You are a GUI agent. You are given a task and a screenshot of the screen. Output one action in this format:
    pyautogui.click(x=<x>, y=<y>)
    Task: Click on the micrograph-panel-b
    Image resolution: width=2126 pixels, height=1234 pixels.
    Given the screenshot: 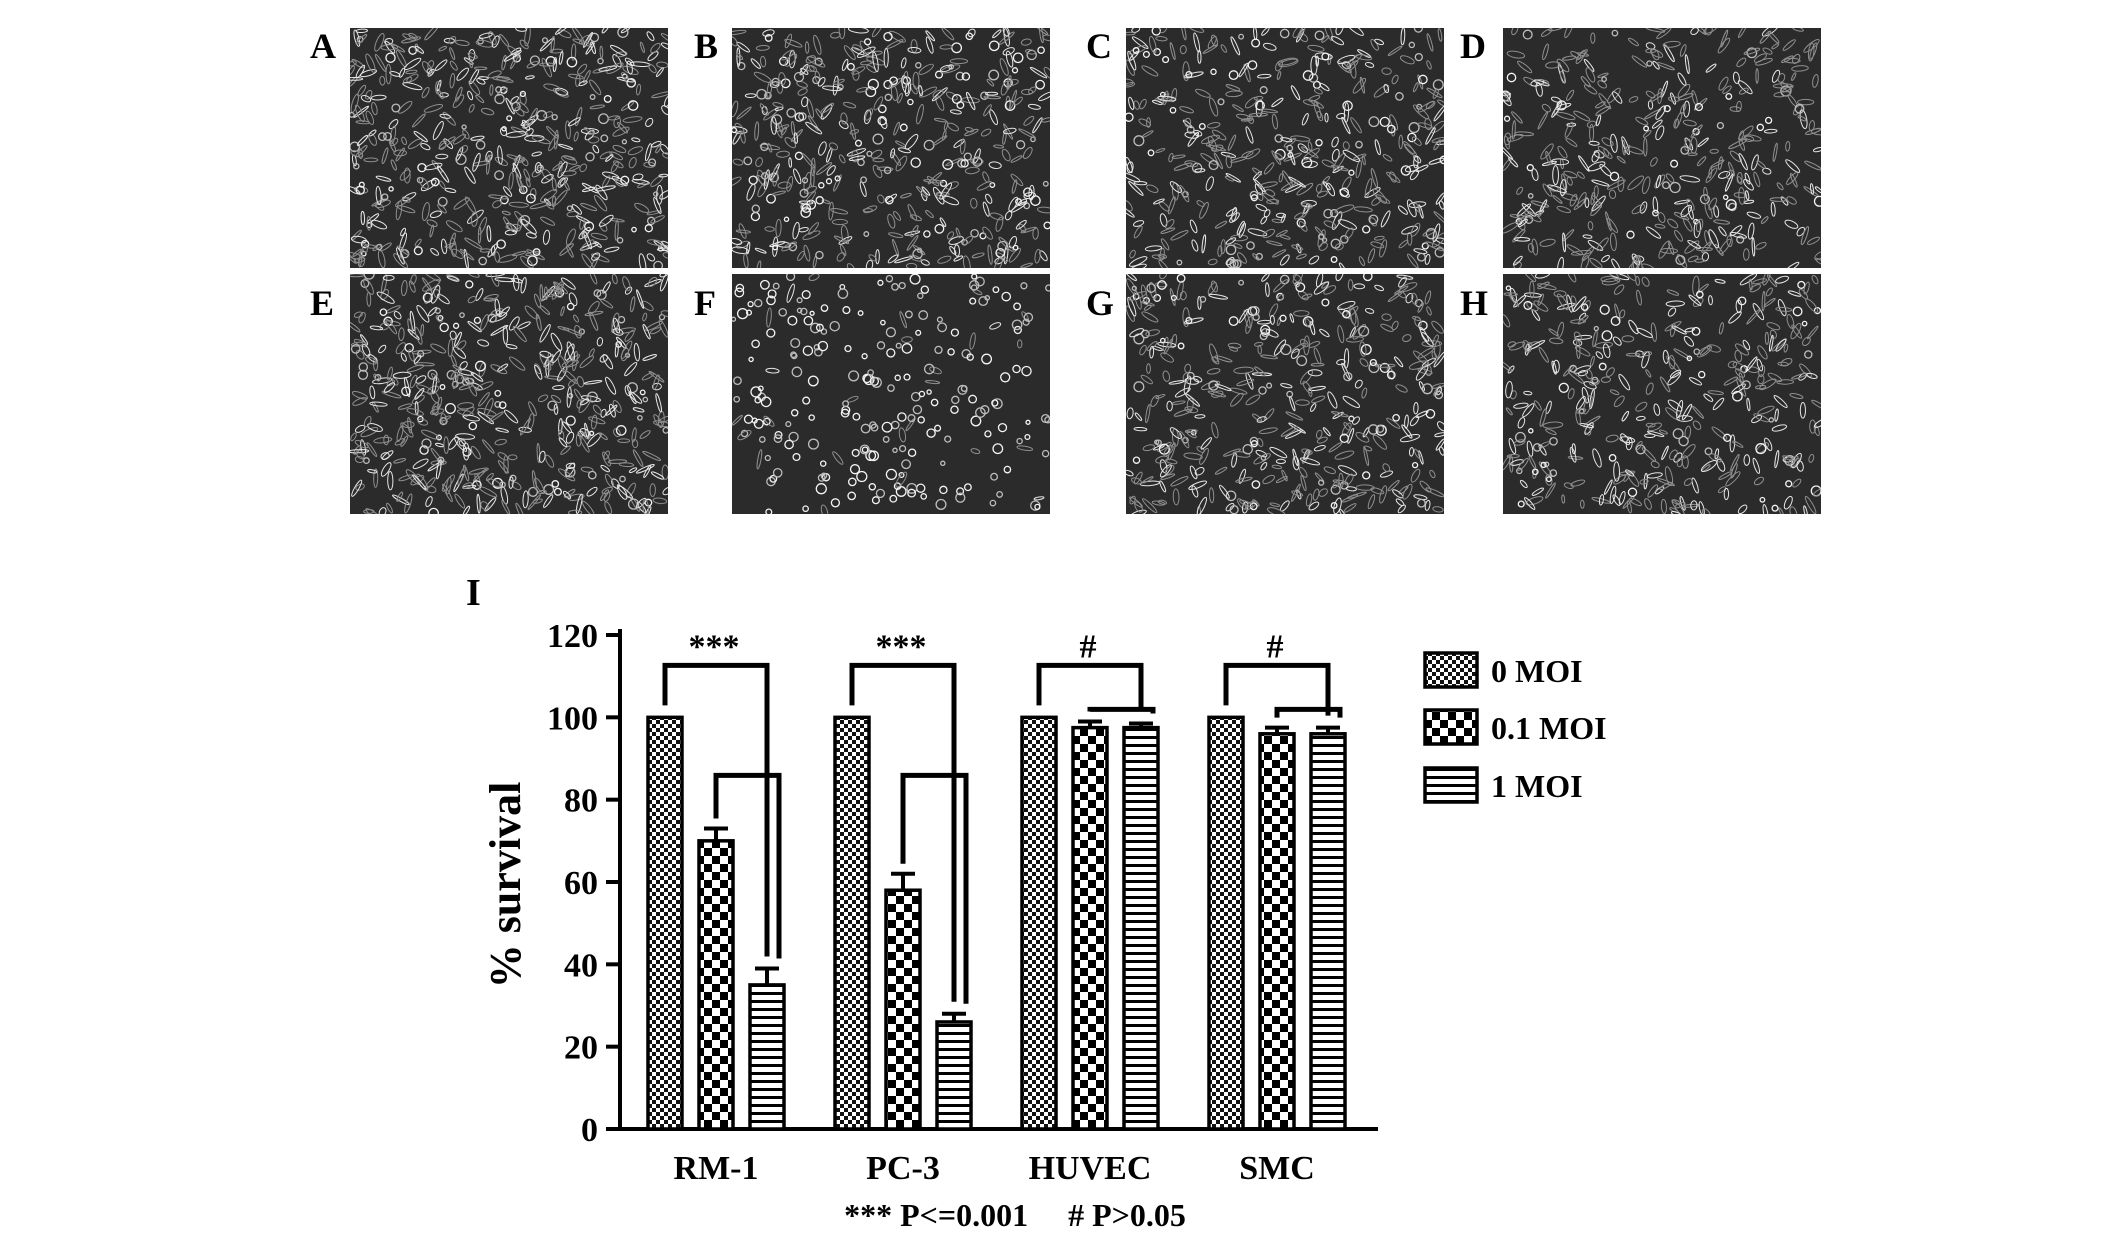 What is the action you would take?
    pyautogui.click(x=891, y=148)
    